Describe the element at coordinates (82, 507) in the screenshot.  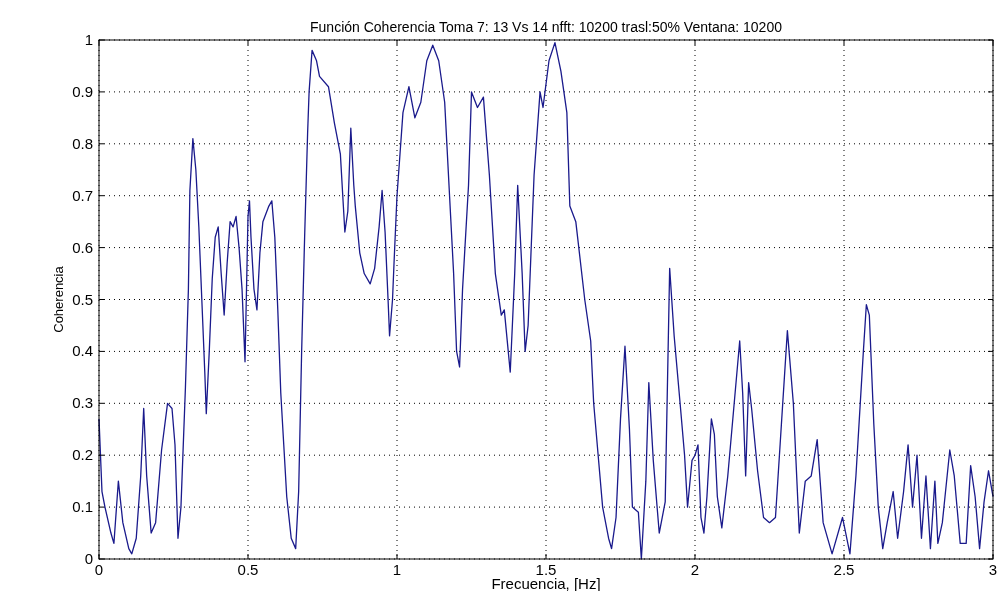
I see `y-tick-label: 0.1` at that location.